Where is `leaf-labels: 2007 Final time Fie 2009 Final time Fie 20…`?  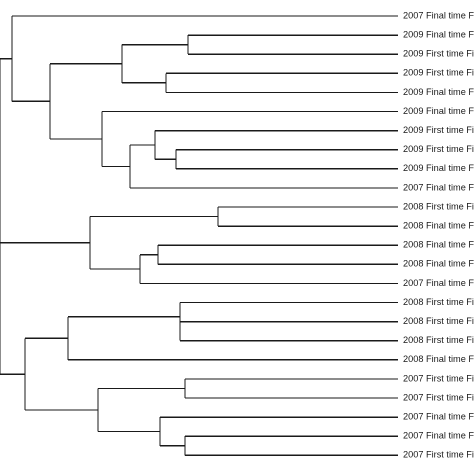
leaf-labels: 2007 Final time Fie 2009 Final time Fie 20… is located at coordinates (438, 234).